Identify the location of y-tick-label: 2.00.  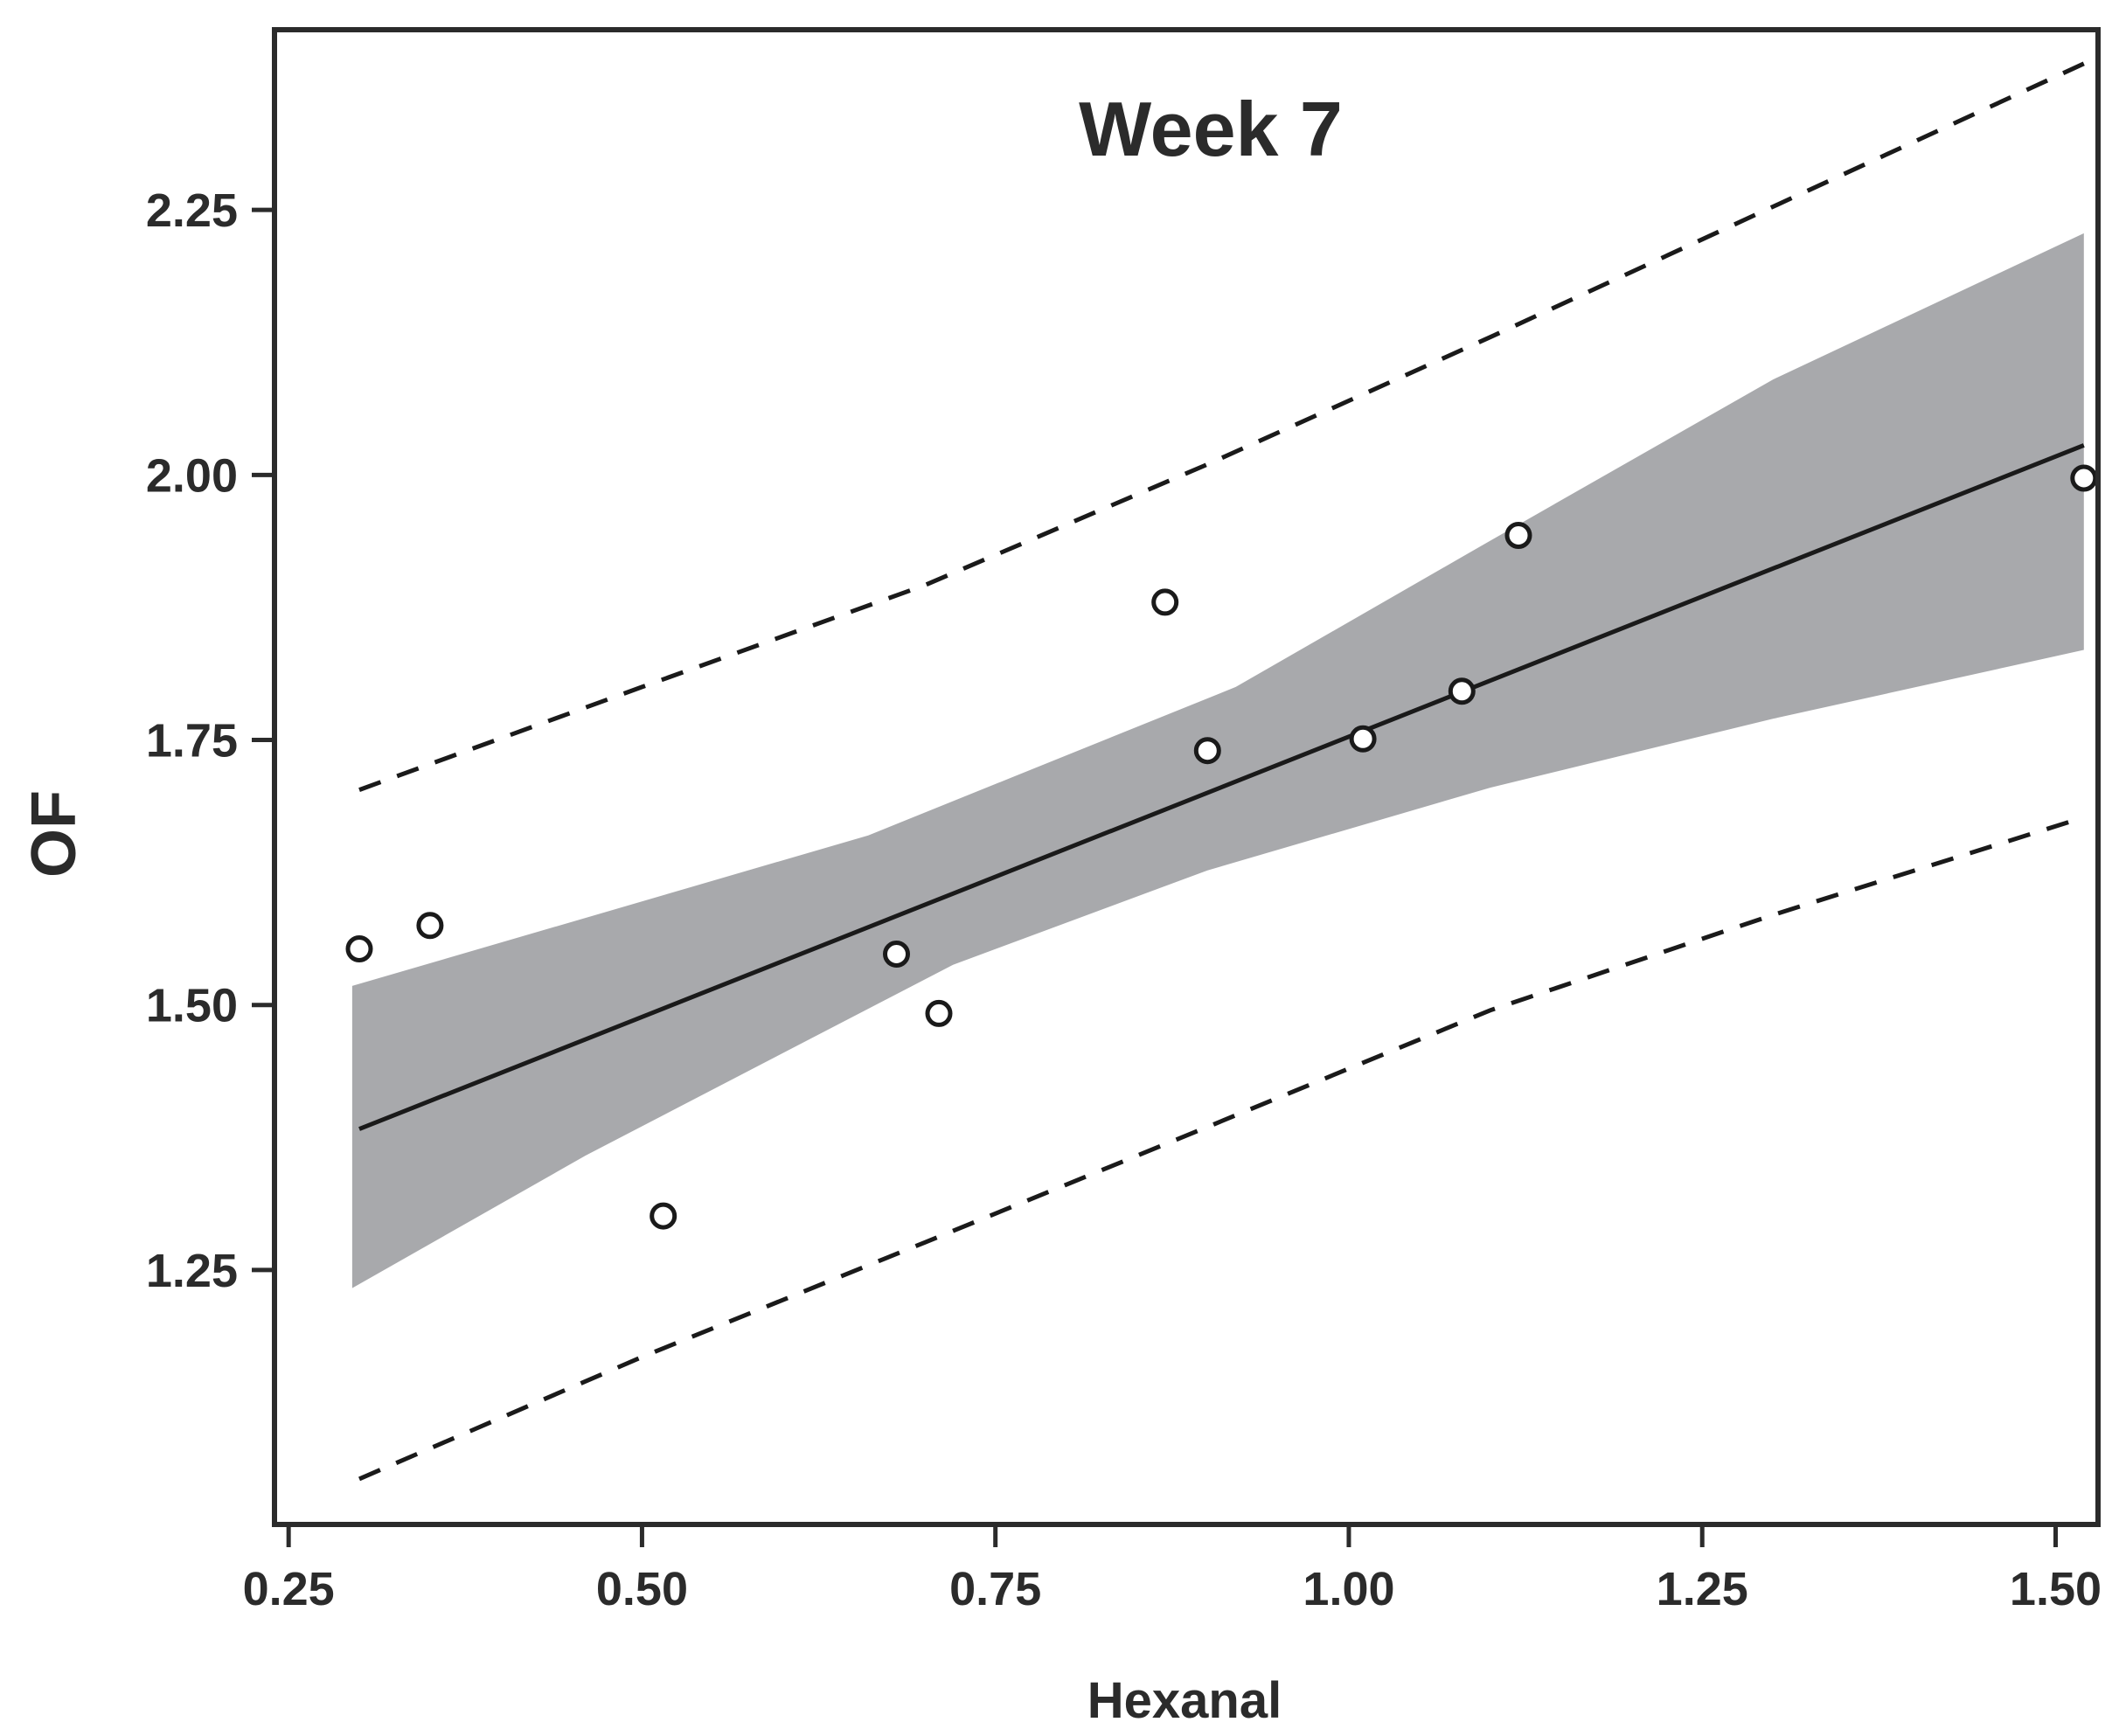
(192, 475).